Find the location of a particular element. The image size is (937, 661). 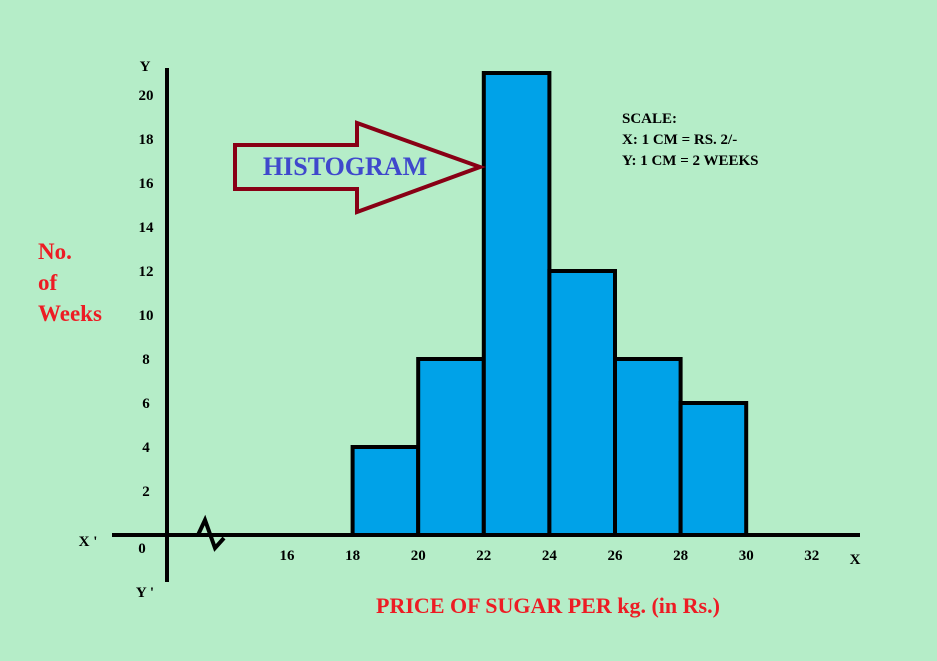

y-tick-label: 12 is located at coordinates (146, 272).